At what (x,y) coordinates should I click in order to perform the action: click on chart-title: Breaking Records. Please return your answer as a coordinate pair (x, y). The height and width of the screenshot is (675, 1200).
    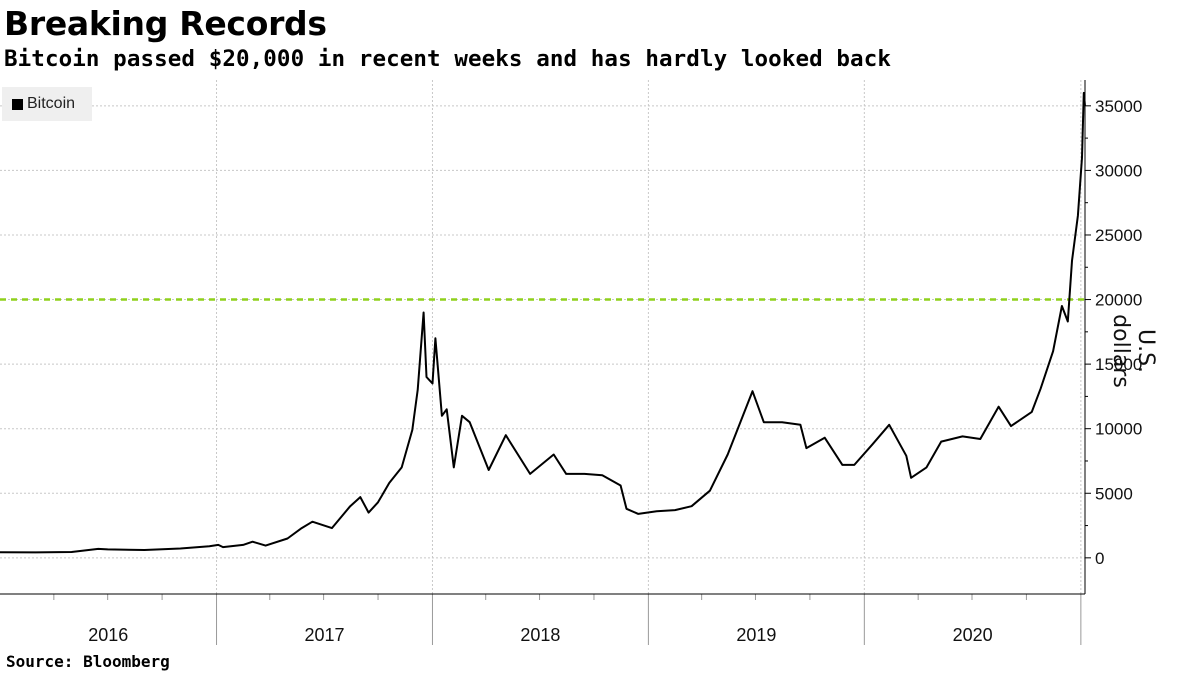
    Looking at the image, I should click on (165, 23).